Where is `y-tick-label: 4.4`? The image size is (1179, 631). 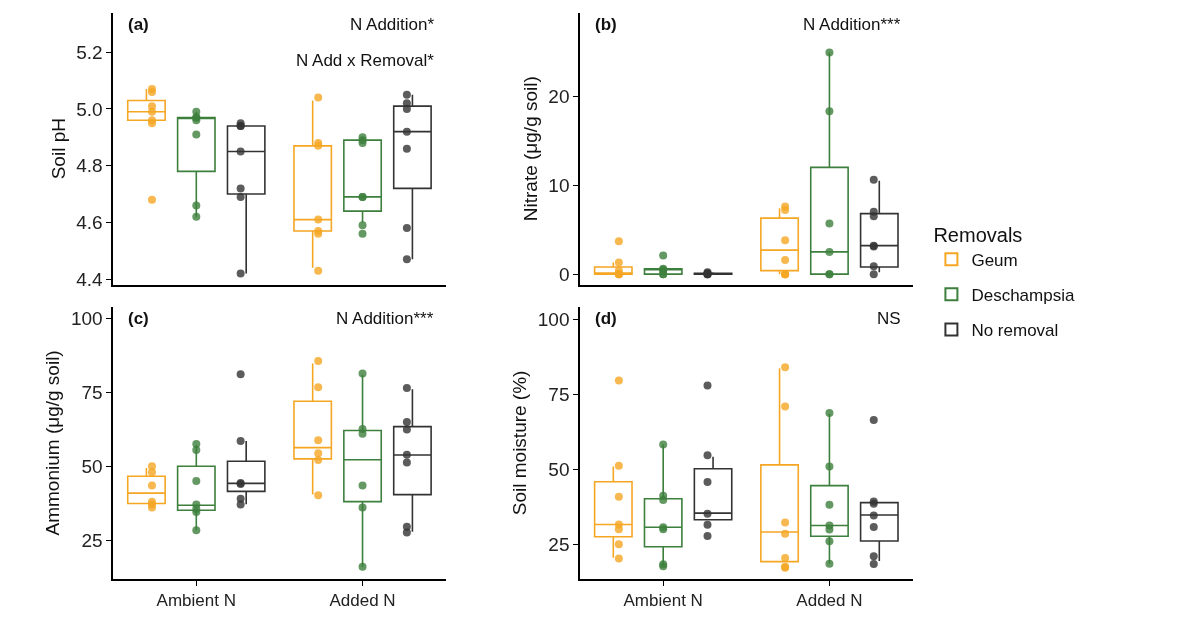 y-tick-label: 4.4 is located at coordinates (90, 279).